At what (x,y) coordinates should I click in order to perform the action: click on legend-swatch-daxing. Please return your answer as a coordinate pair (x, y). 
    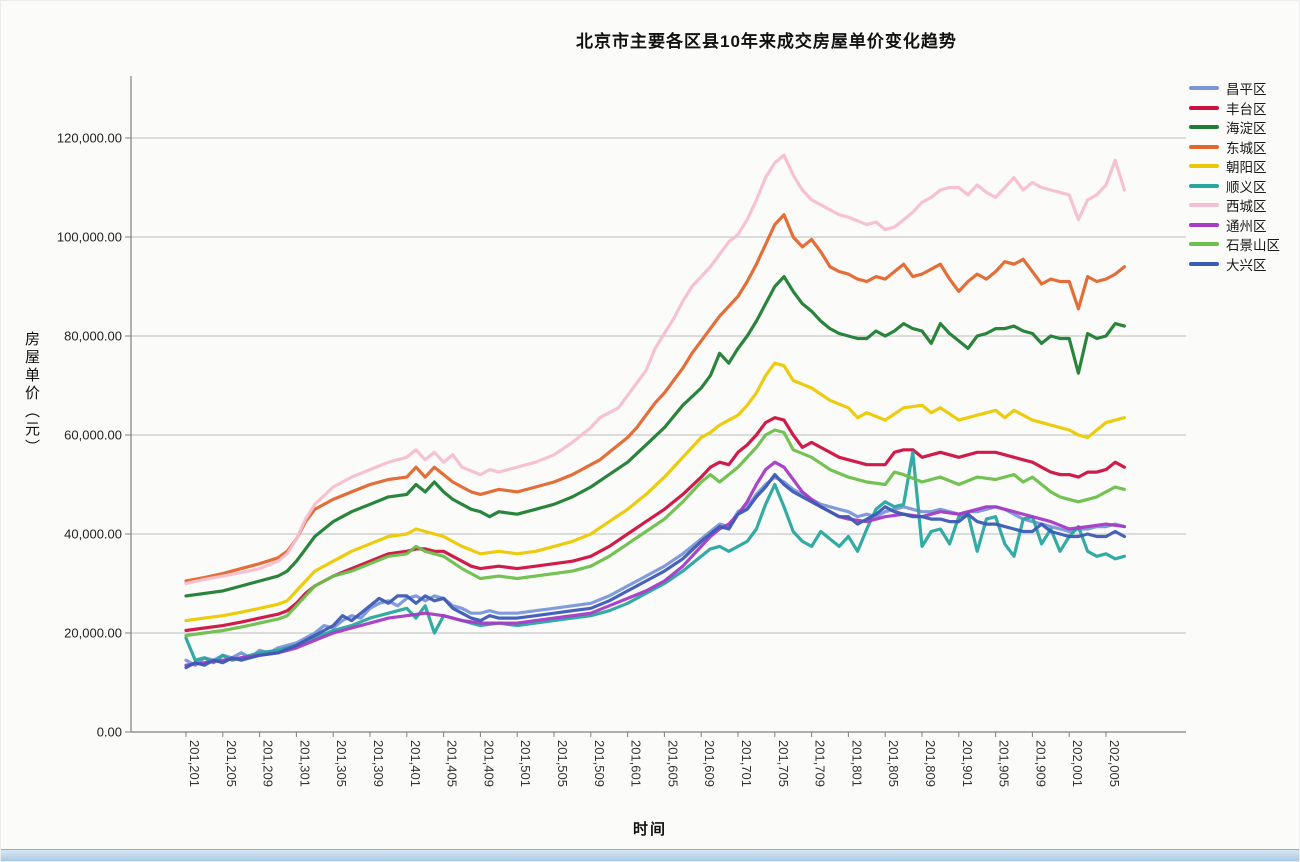
    Looking at the image, I should click on (1204, 263).